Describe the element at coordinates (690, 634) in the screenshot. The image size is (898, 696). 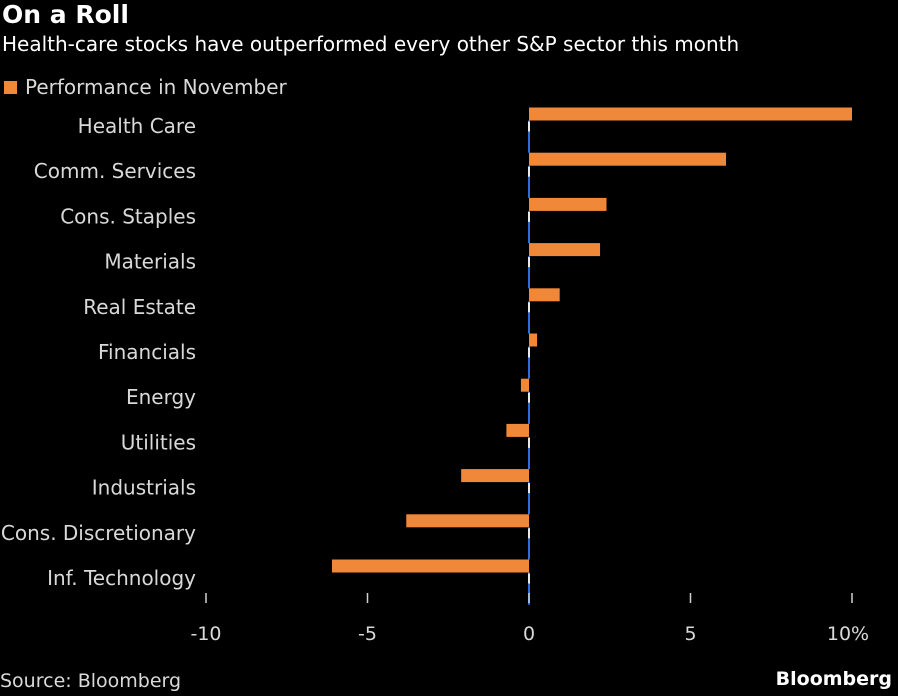
I see `x-tick-label: 5` at that location.